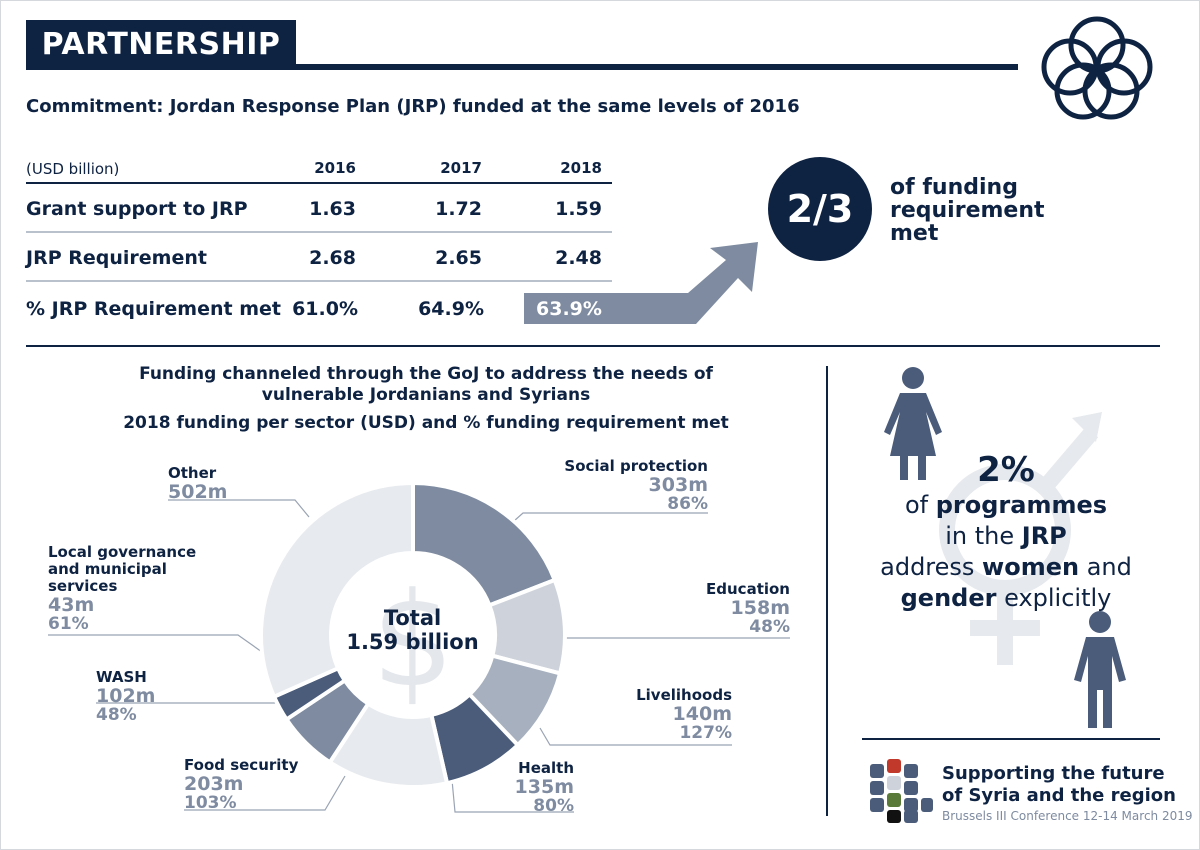  What do you see at coordinates (687, 504) in the screenshot?
I see `slice-pct: 86%` at bounding box center [687, 504].